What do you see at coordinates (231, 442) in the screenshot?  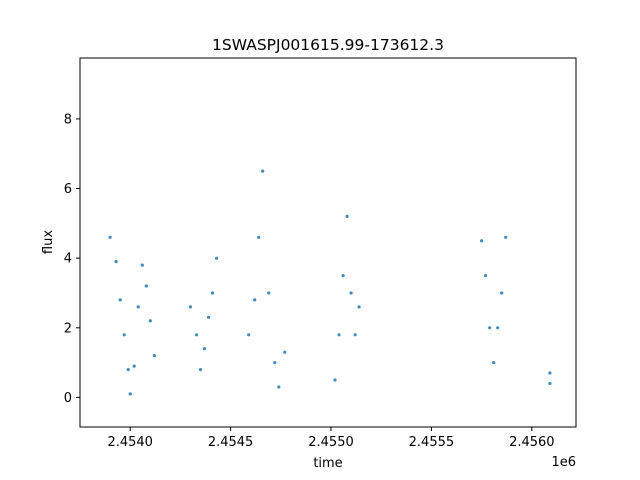 I see `x-tick-label: 2.4545` at bounding box center [231, 442].